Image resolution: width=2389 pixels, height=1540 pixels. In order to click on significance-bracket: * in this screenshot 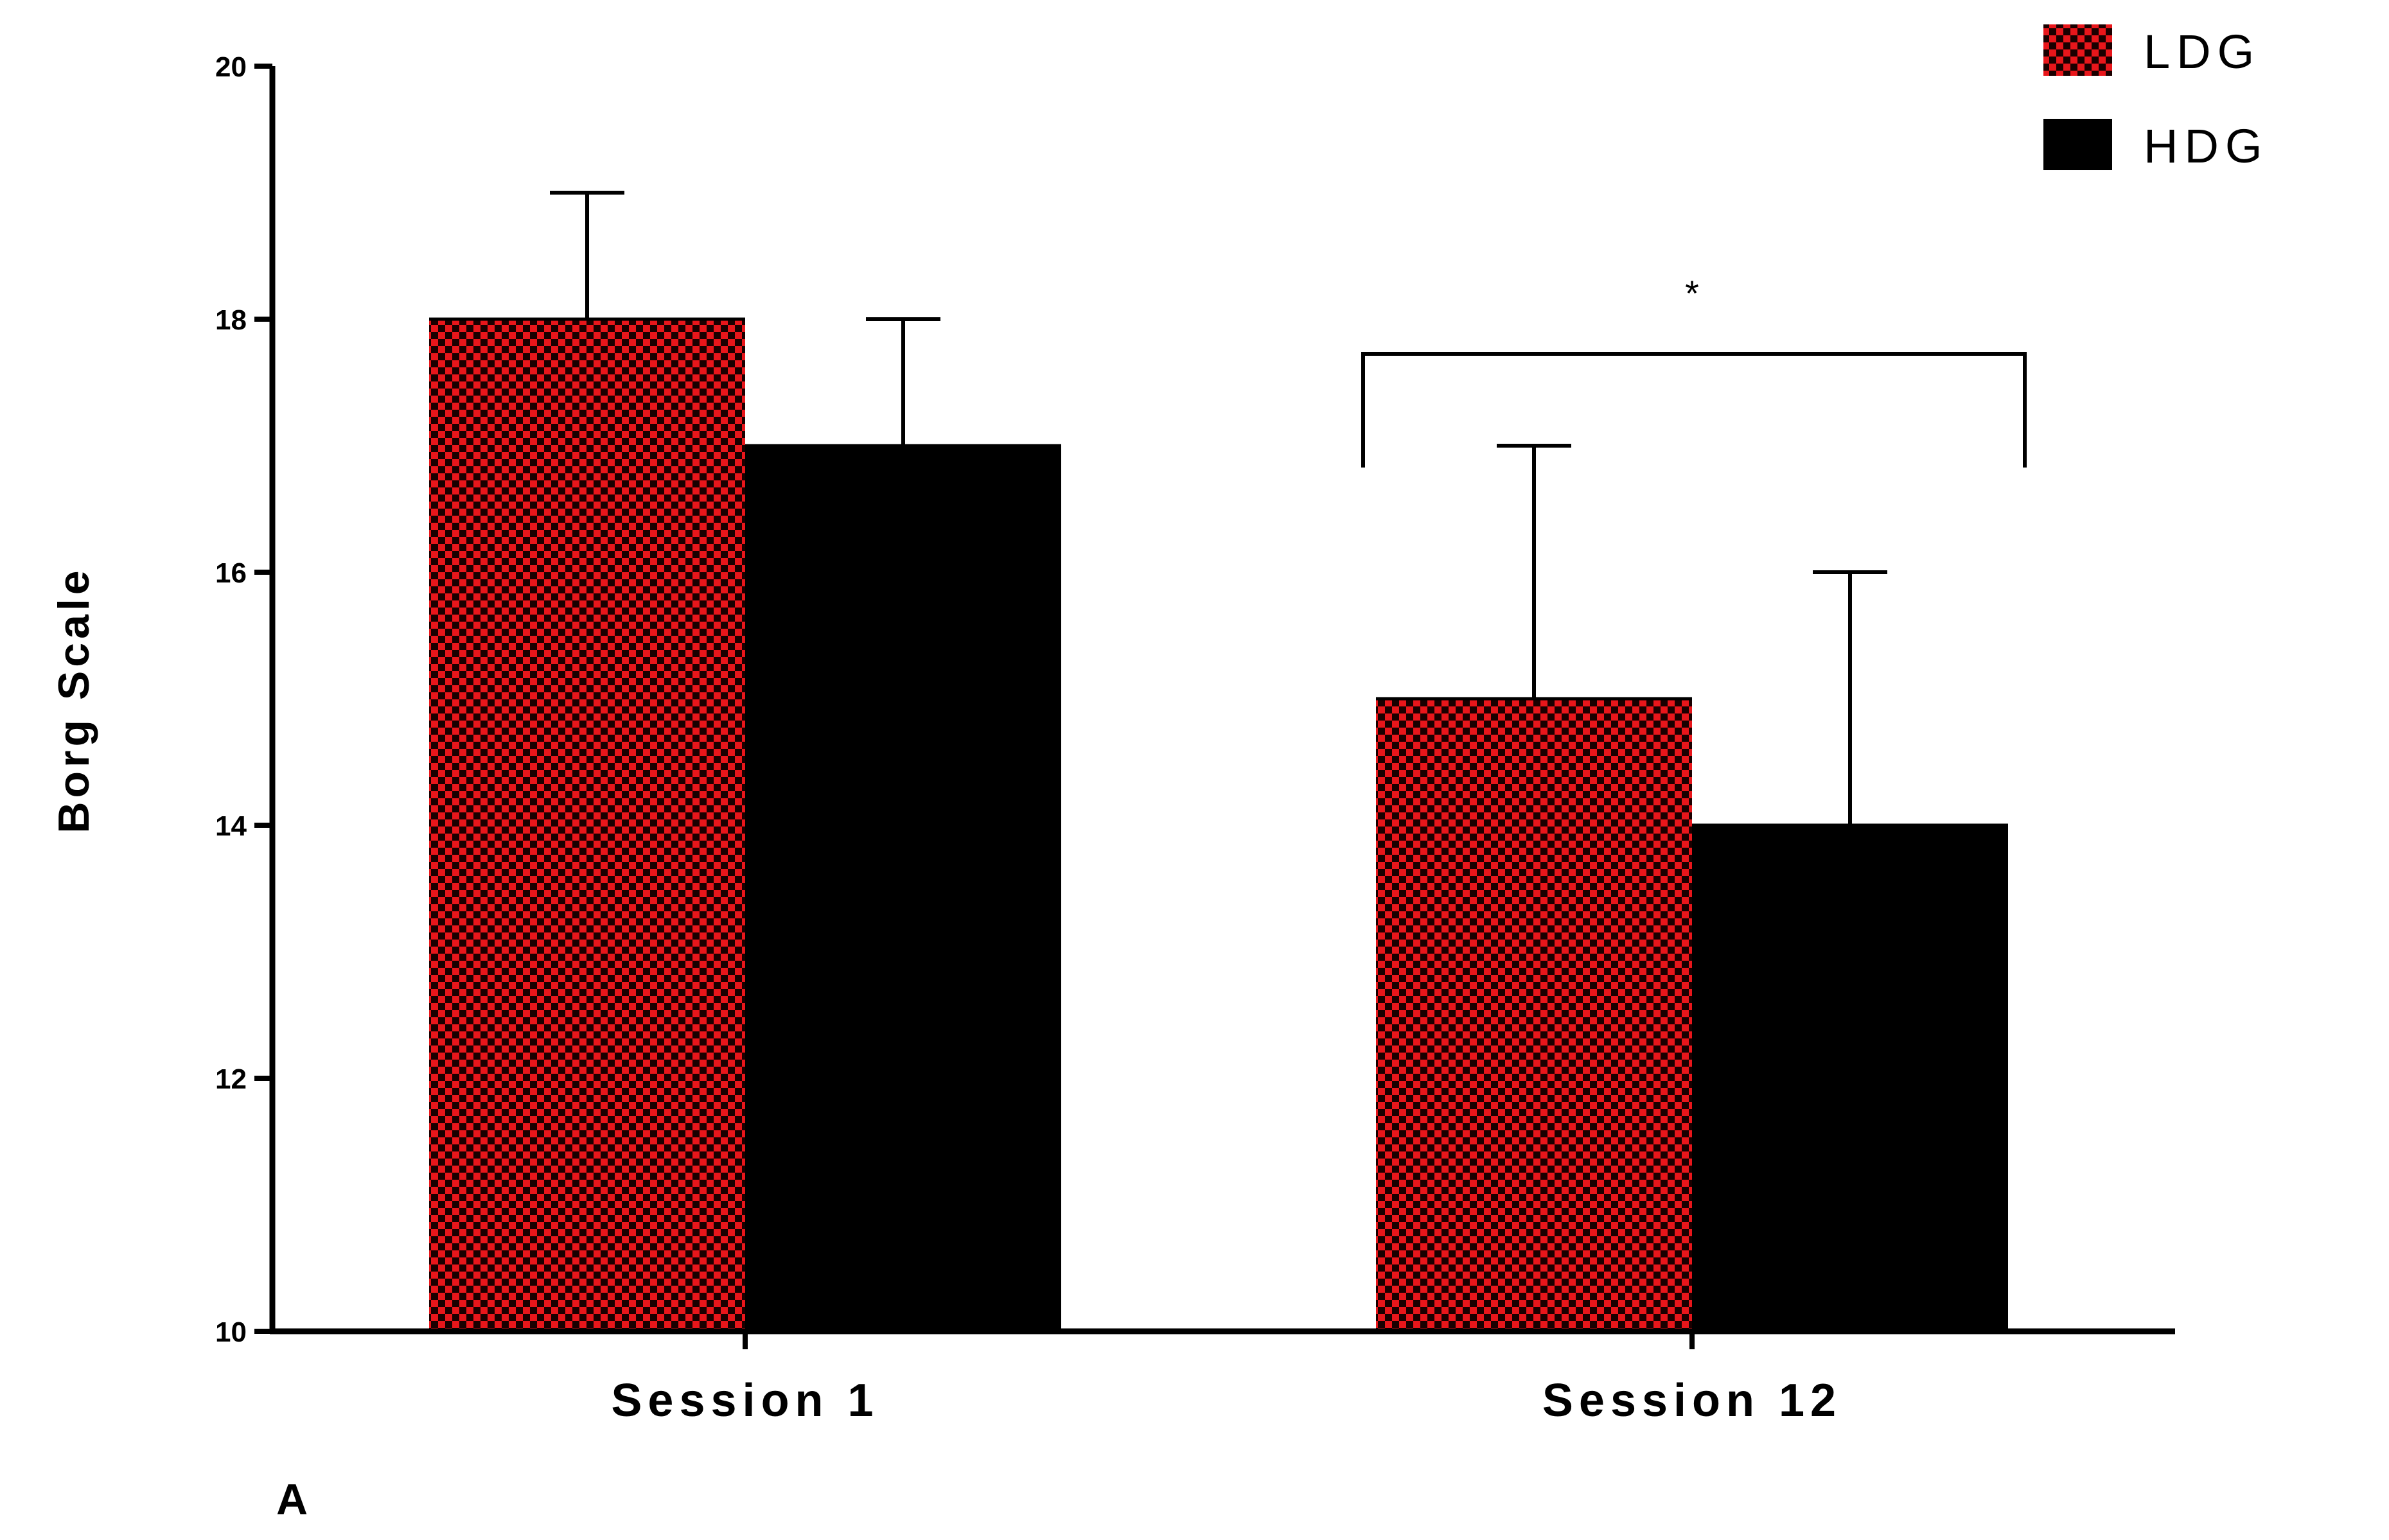, I will do `click(1694, 370)`.